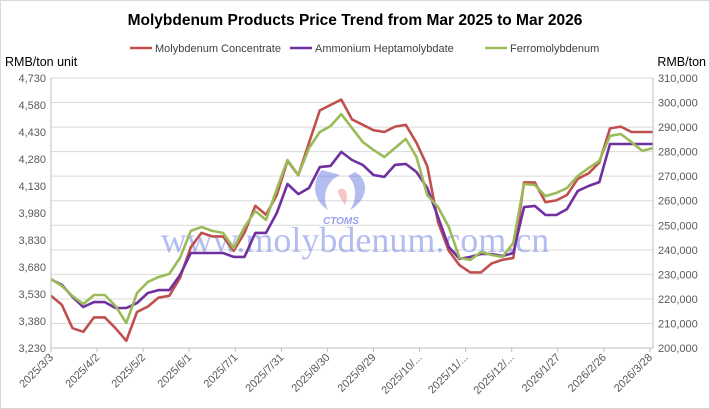 The height and width of the screenshot is (409, 710). Describe the element at coordinates (678, 251) in the screenshot. I see `right-y-tick-label: 240,000` at that location.